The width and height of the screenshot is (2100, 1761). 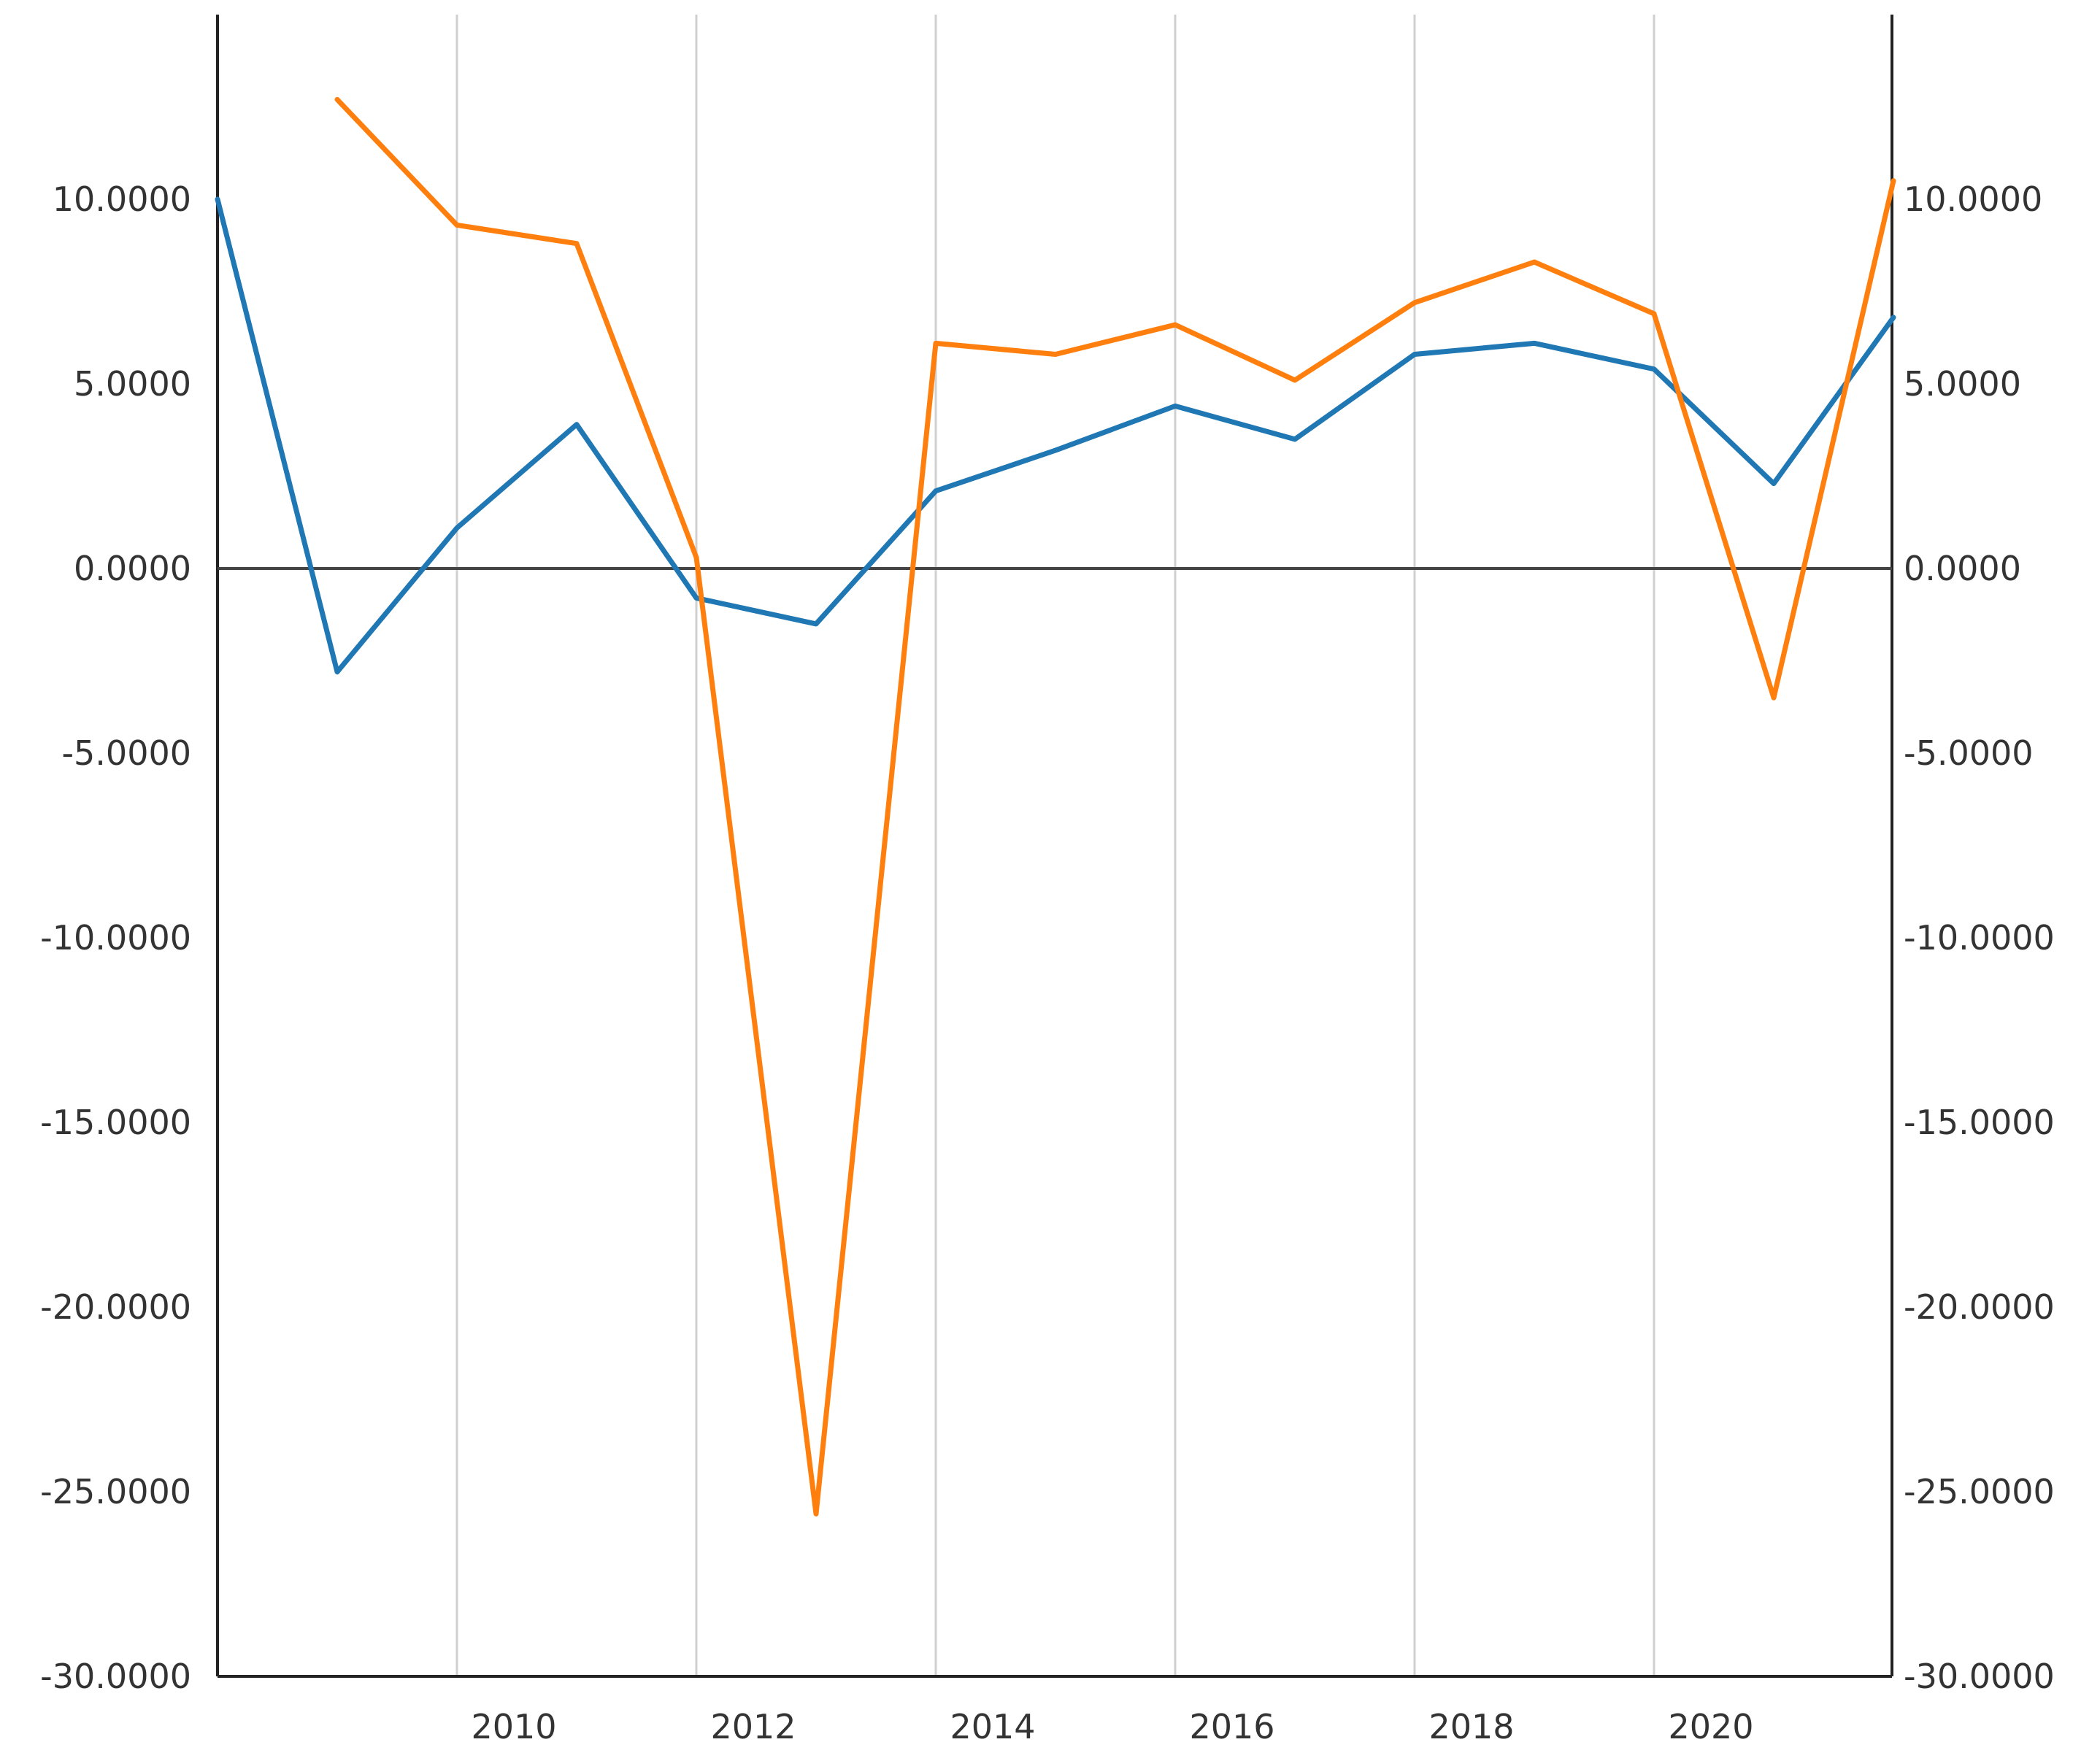 I want to click on x-tick-label: 2012, so click(x=753, y=1726).